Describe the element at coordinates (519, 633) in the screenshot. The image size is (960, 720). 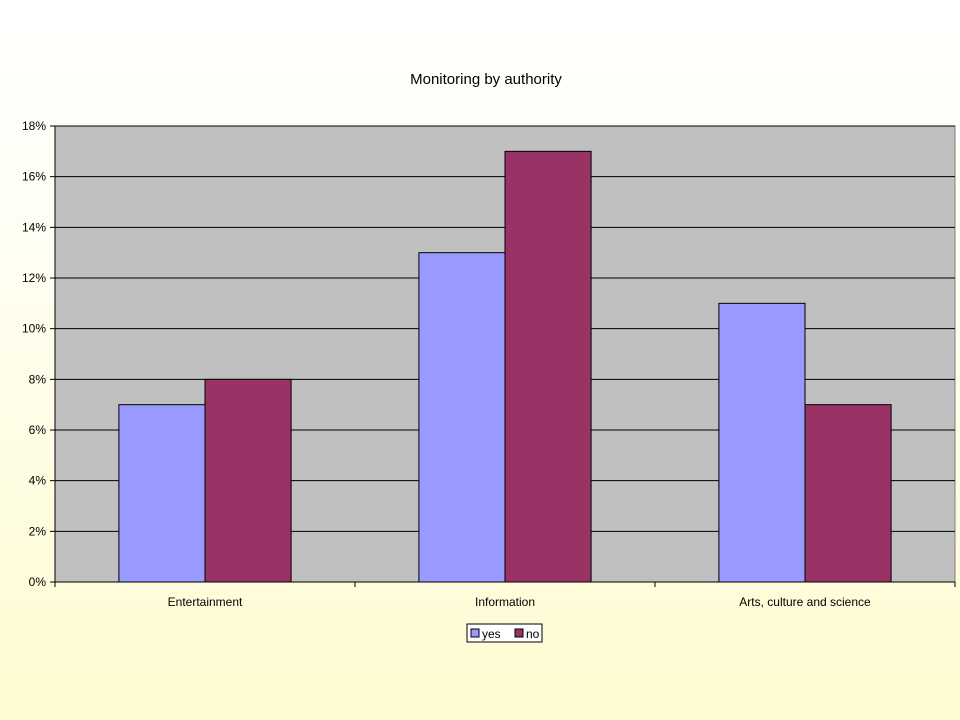
I see `legend-swatch-no` at that location.